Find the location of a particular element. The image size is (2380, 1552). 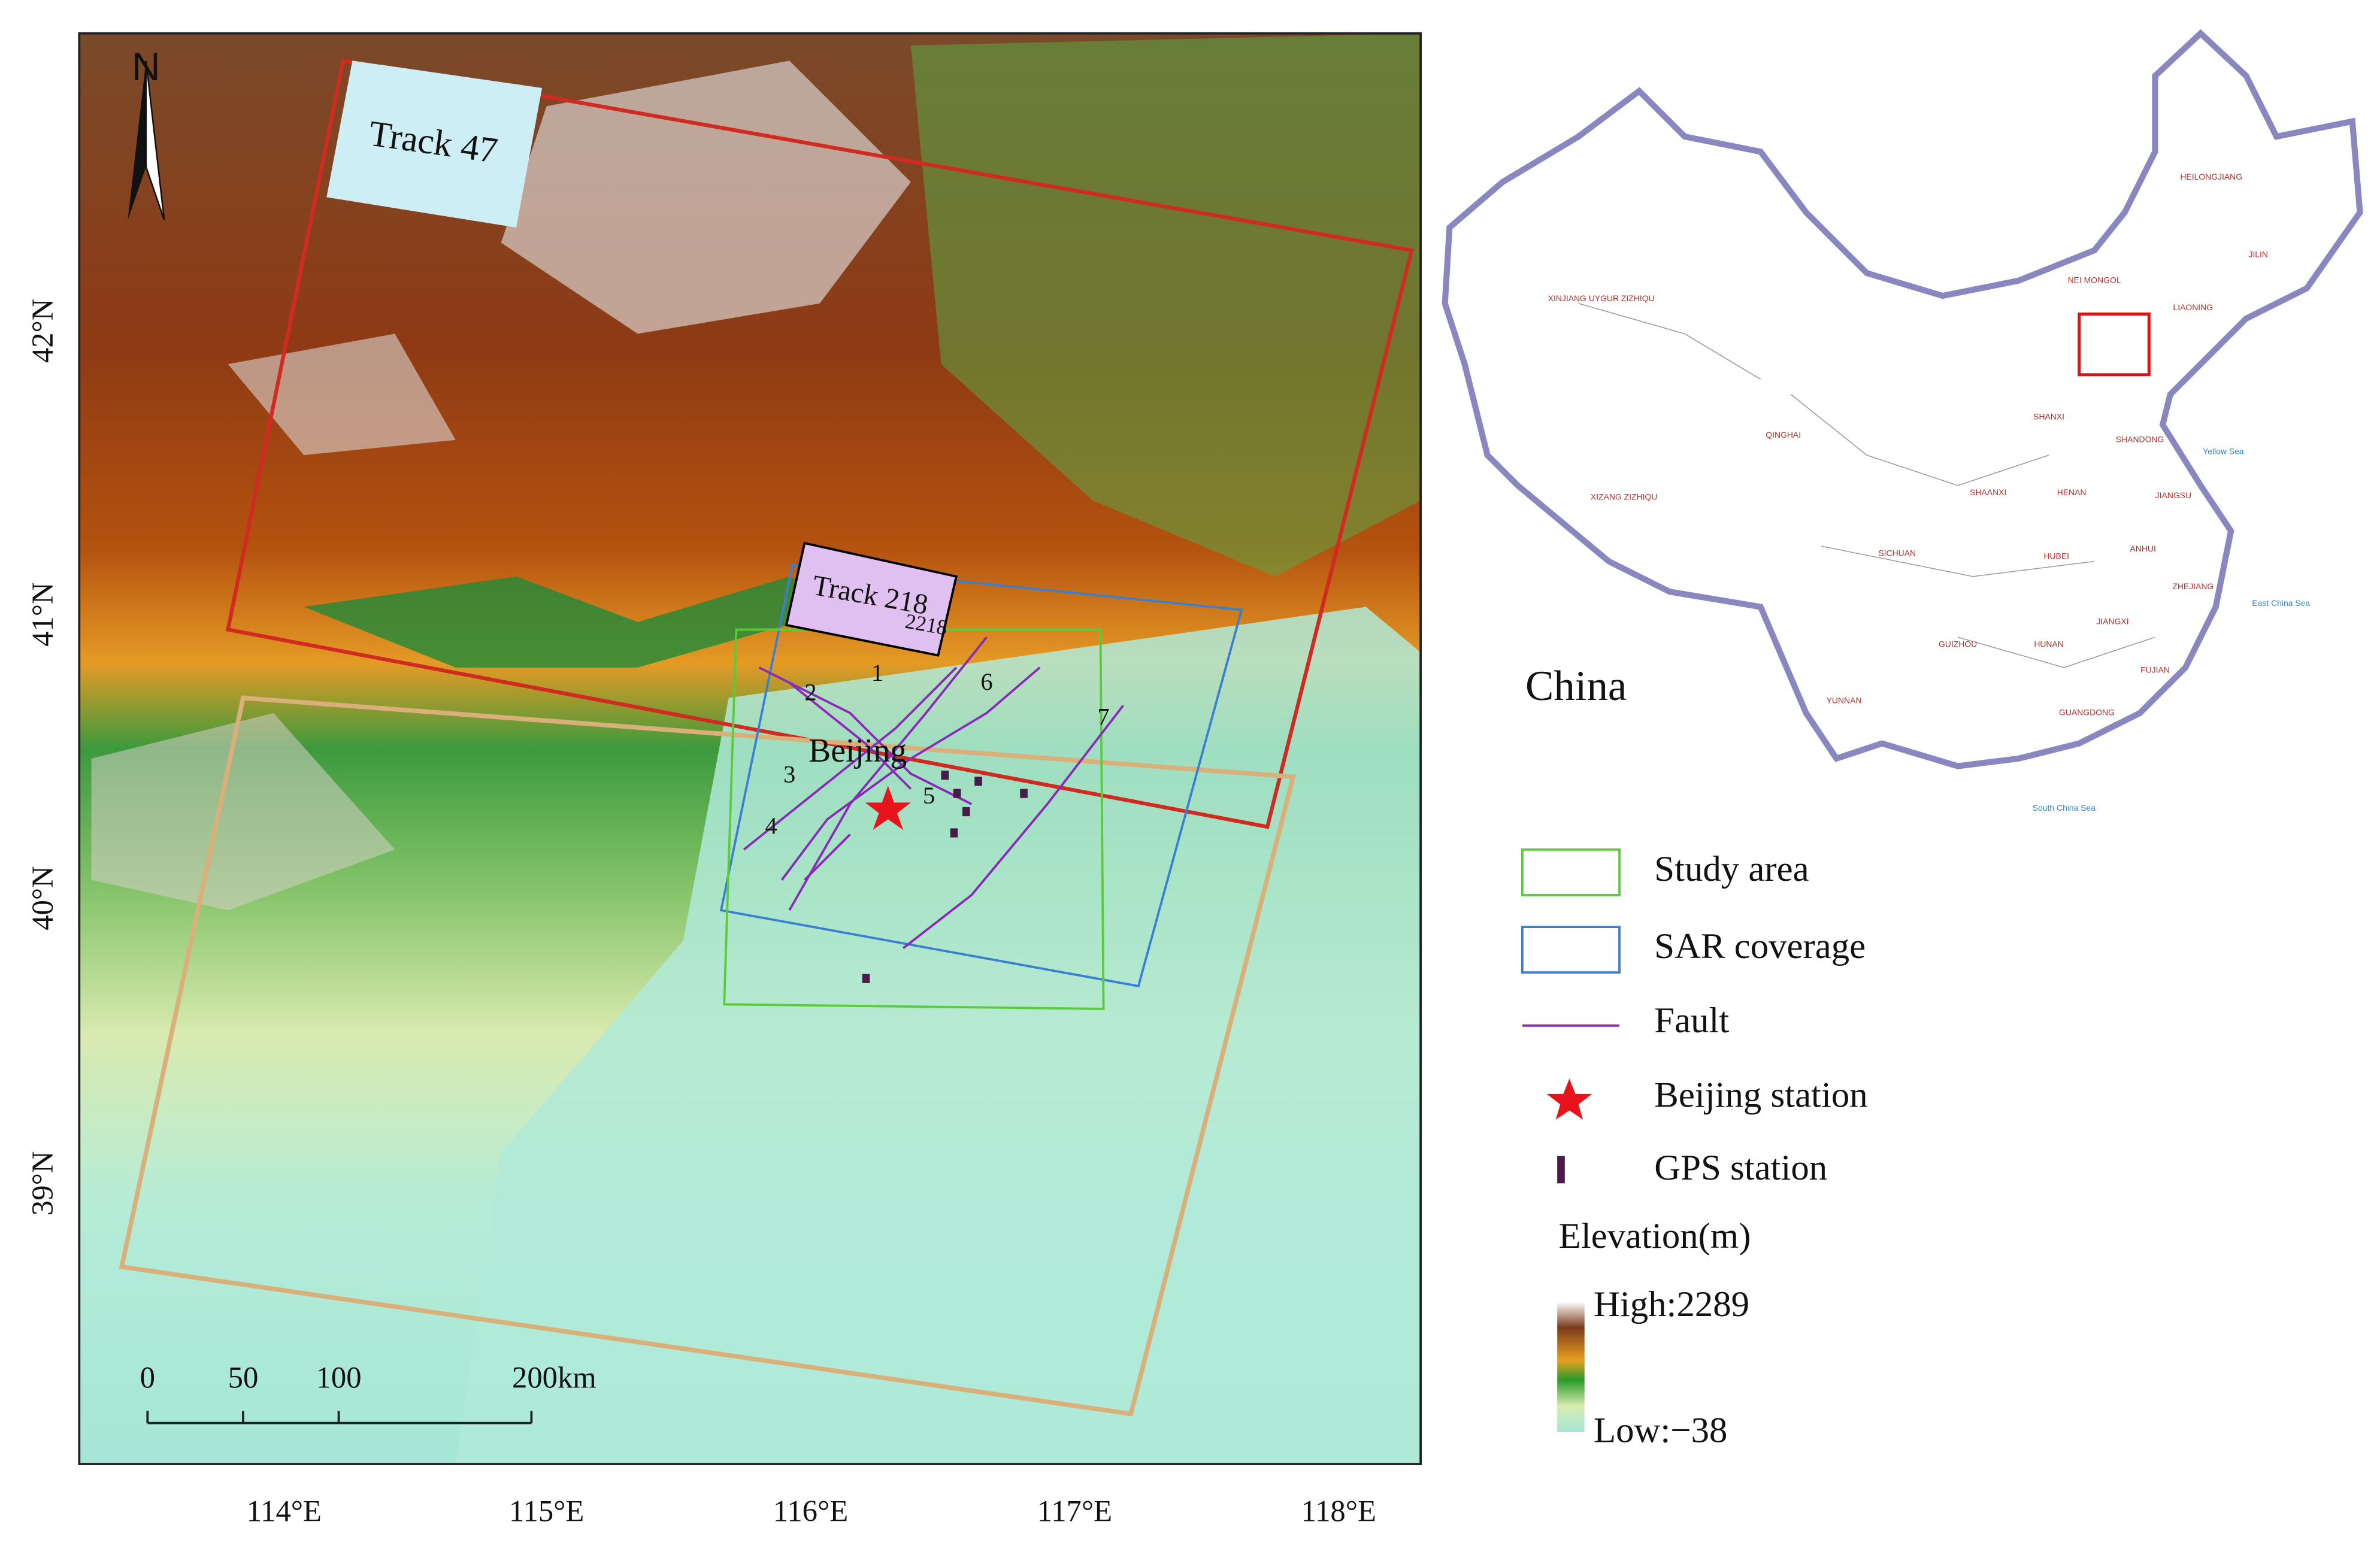

inset-label: QINGHAI is located at coordinates (1783, 434).